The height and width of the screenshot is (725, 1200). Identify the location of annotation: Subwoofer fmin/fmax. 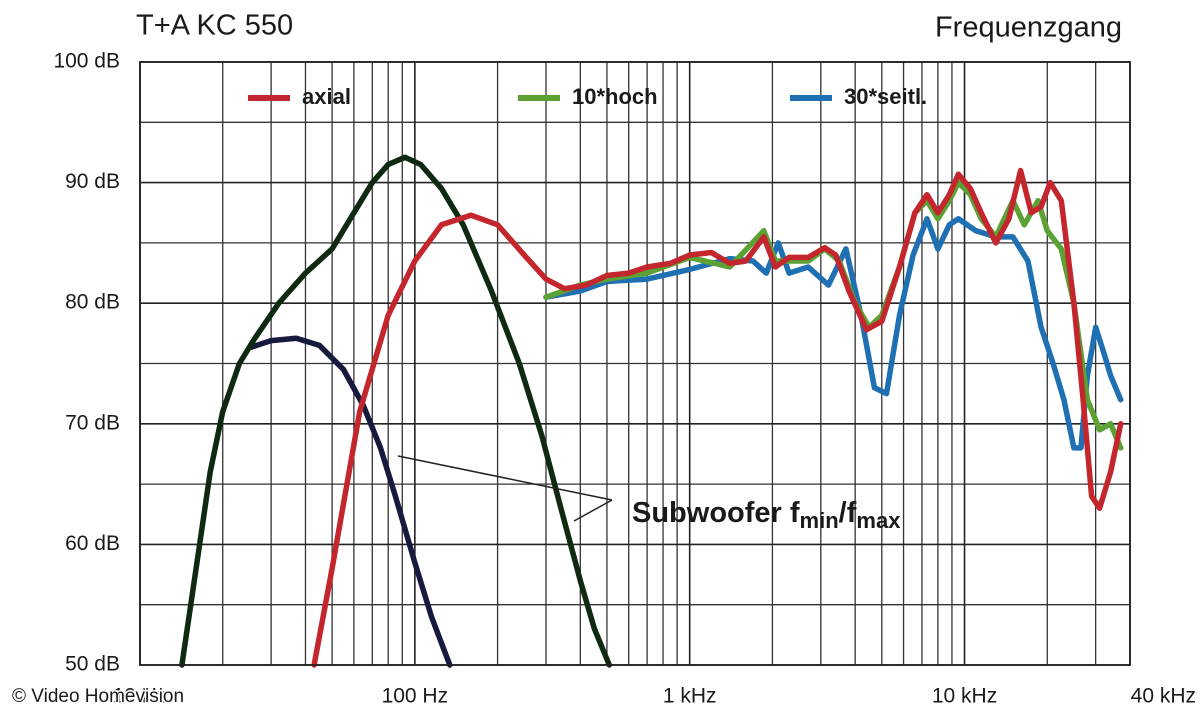
(766, 515).